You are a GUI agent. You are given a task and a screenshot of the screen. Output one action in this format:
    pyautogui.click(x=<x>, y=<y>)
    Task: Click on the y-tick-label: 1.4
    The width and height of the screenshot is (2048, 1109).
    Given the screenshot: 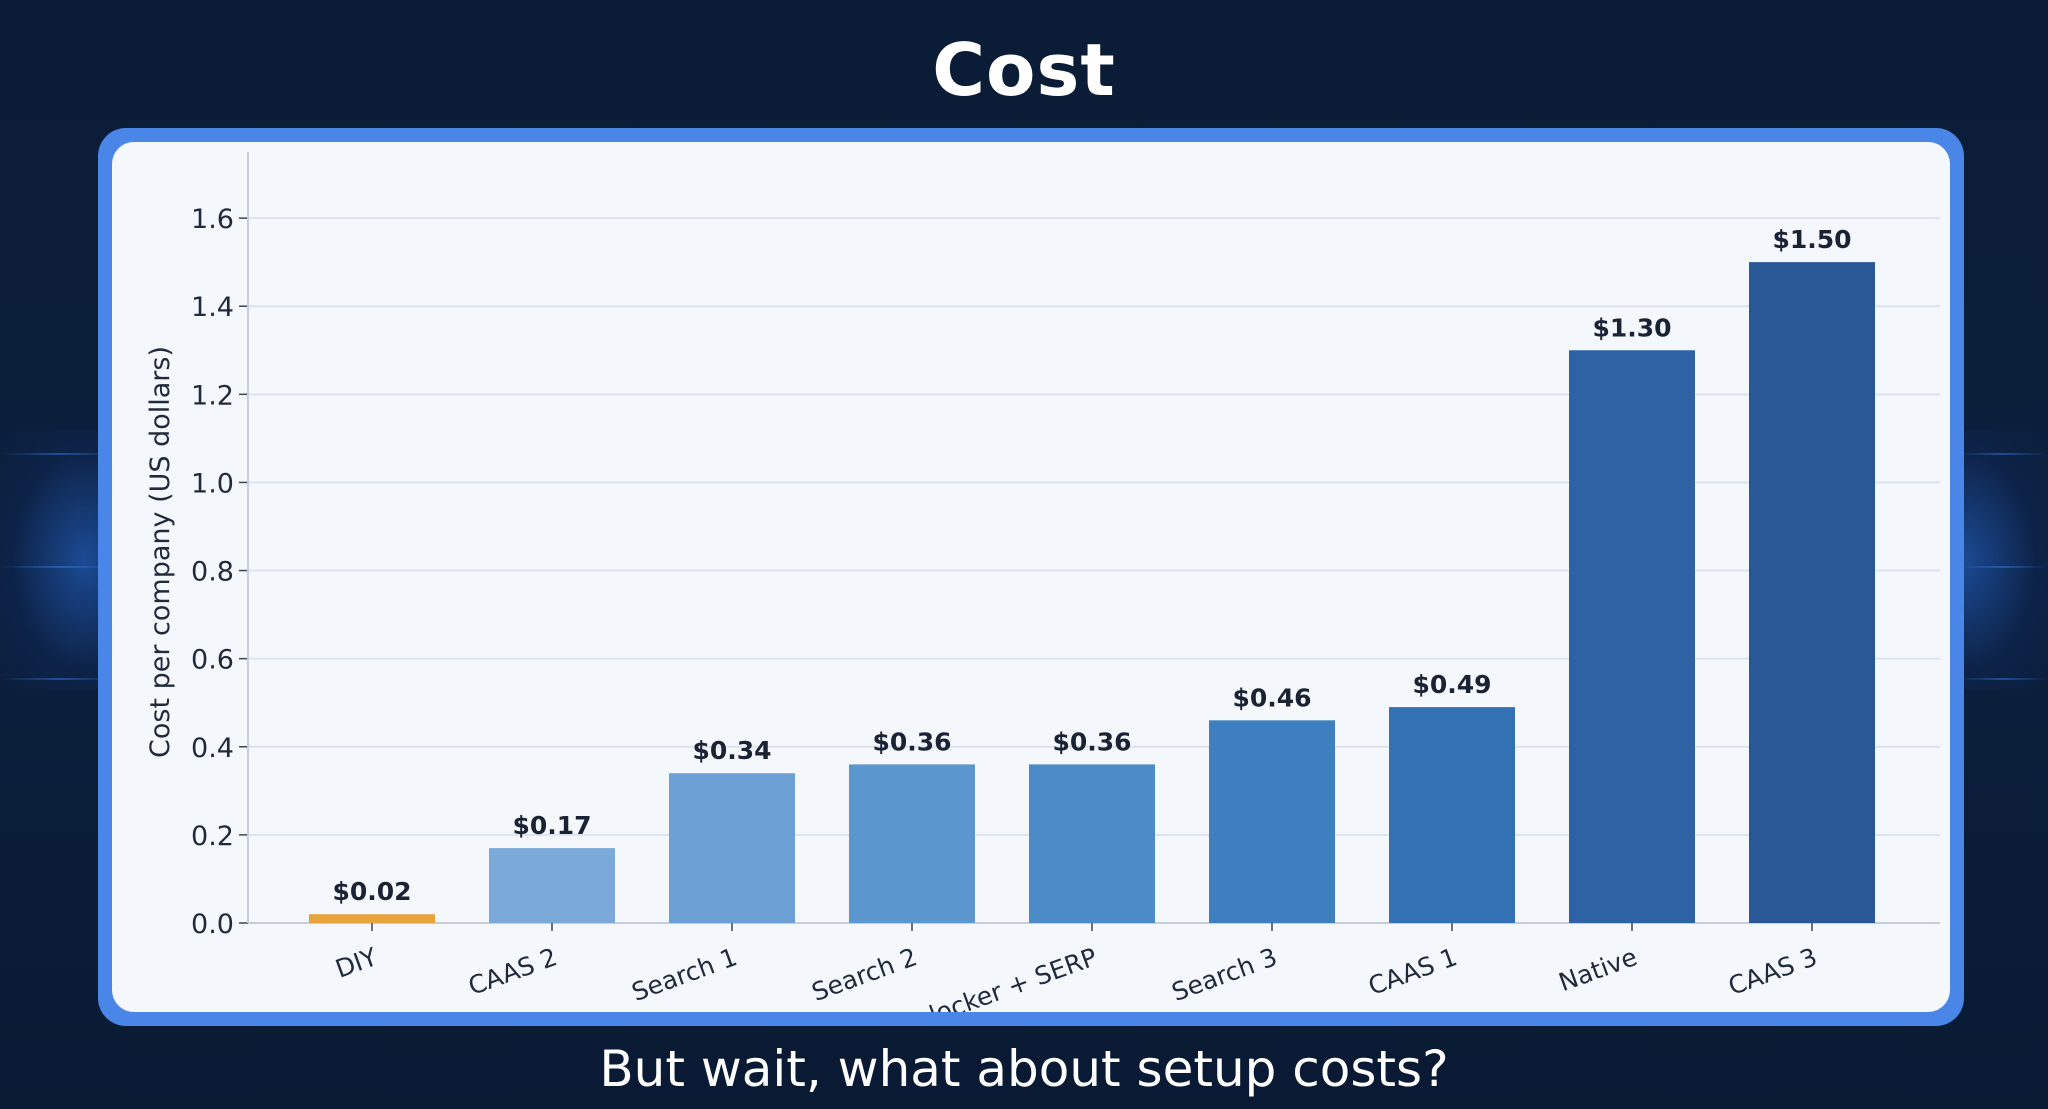 What is the action you would take?
    pyautogui.click(x=212, y=307)
    